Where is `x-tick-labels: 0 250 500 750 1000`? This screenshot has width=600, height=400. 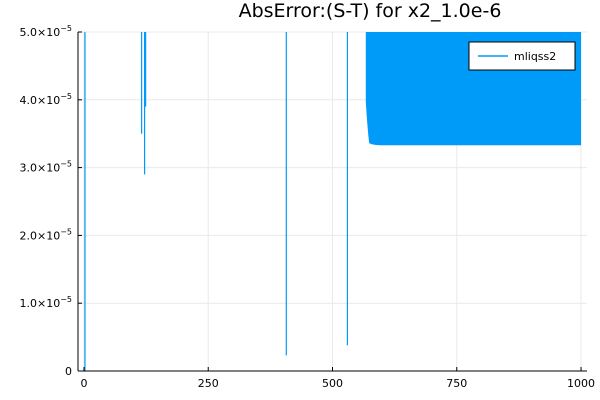
x-tick-labels: 0 250 500 750 1000 is located at coordinates (337, 378).